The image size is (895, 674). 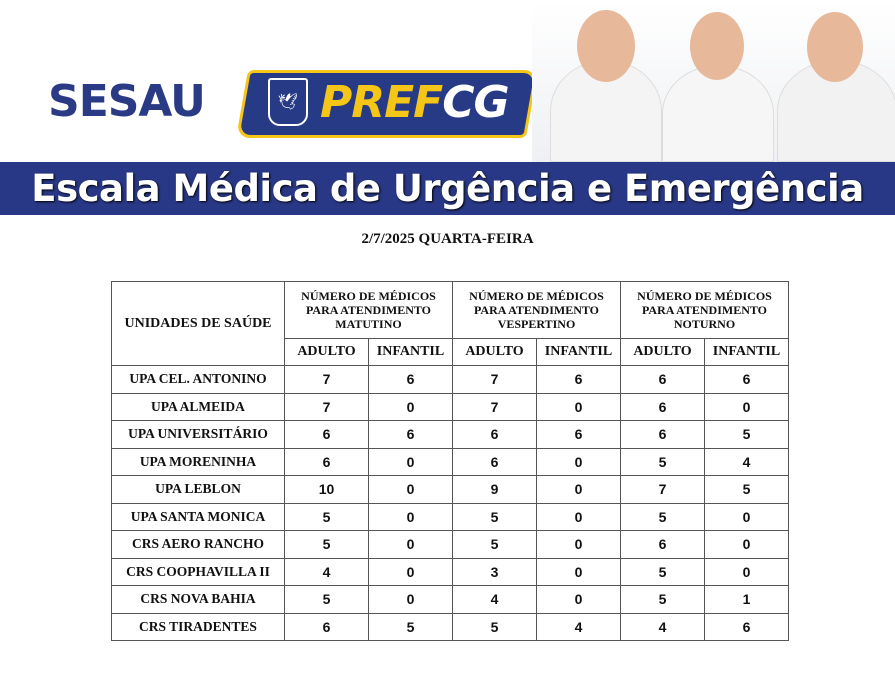 I want to click on table-row: CRS COOPHAVILLA II 4 0 3 0 5 0, so click(x=450, y=571).